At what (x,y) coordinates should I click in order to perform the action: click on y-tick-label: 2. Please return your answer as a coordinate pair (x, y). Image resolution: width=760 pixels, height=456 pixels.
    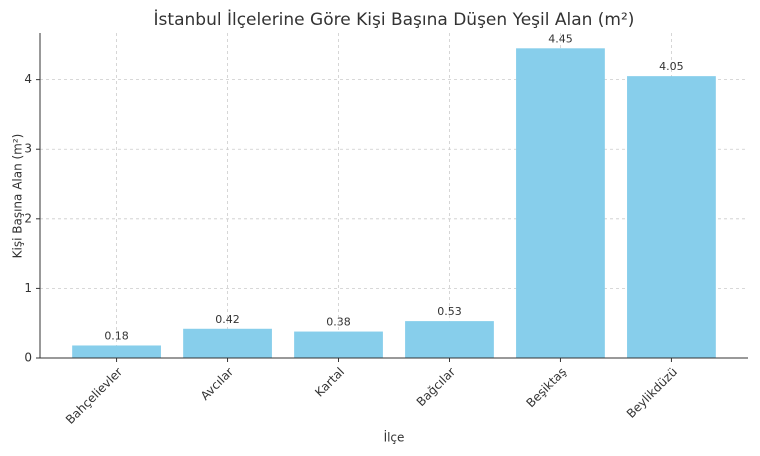
    Looking at the image, I should click on (28, 218).